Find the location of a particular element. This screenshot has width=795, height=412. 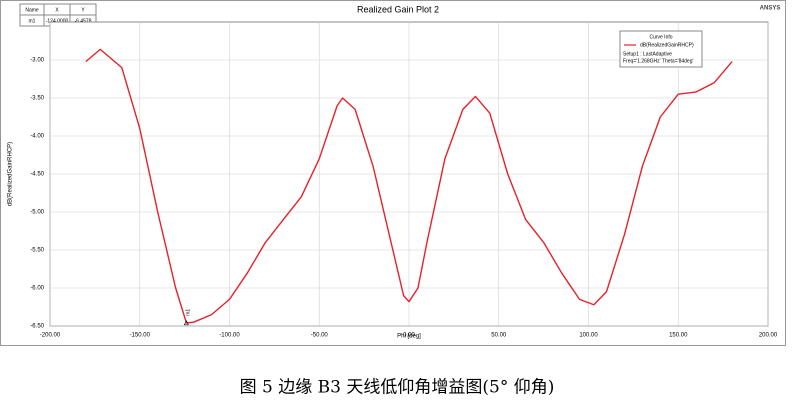

y-tick-label: -6.00 is located at coordinates (37, 289).